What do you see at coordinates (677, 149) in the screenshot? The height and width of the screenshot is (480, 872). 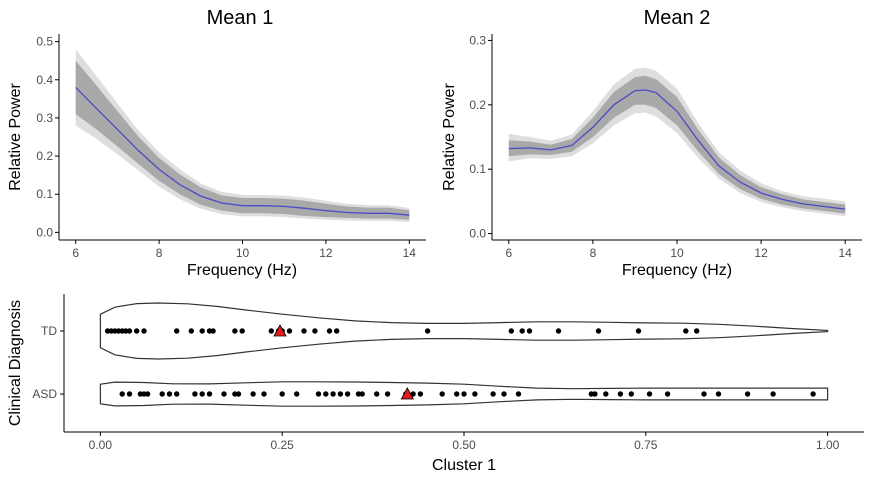 I see `mean2-mean-line` at bounding box center [677, 149].